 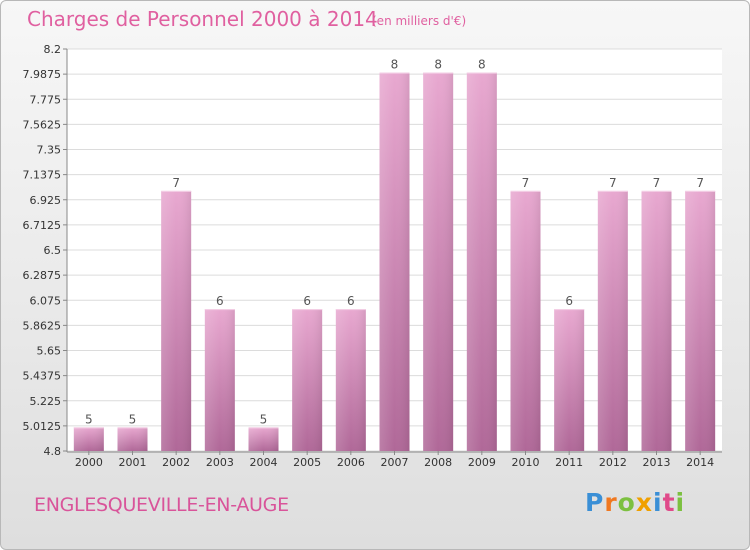 I want to click on y-tick-label: 6.7125, so click(x=42, y=225).